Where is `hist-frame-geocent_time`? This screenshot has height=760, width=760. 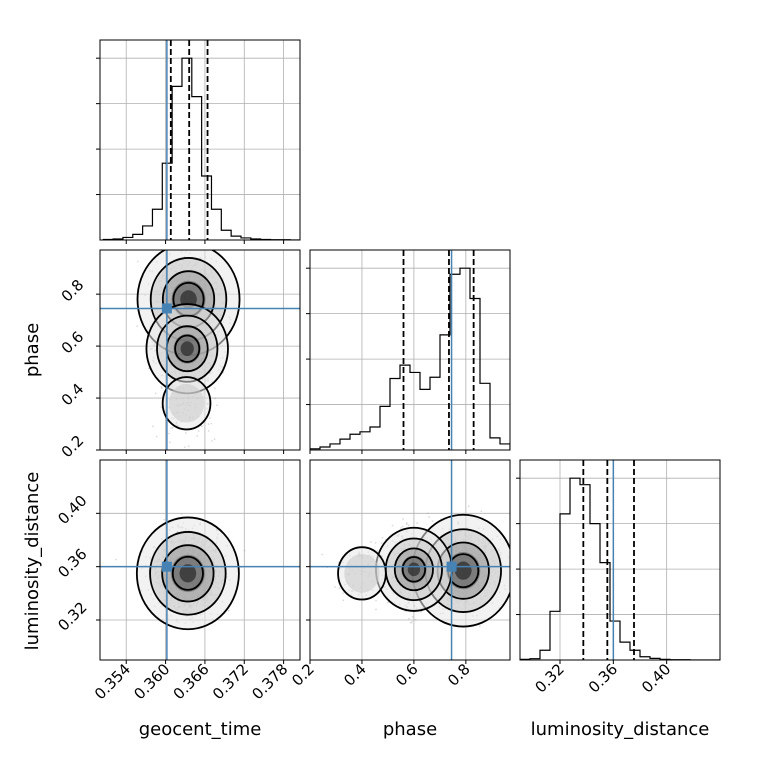 hist-frame-geocent_time is located at coordinates (200, 140).